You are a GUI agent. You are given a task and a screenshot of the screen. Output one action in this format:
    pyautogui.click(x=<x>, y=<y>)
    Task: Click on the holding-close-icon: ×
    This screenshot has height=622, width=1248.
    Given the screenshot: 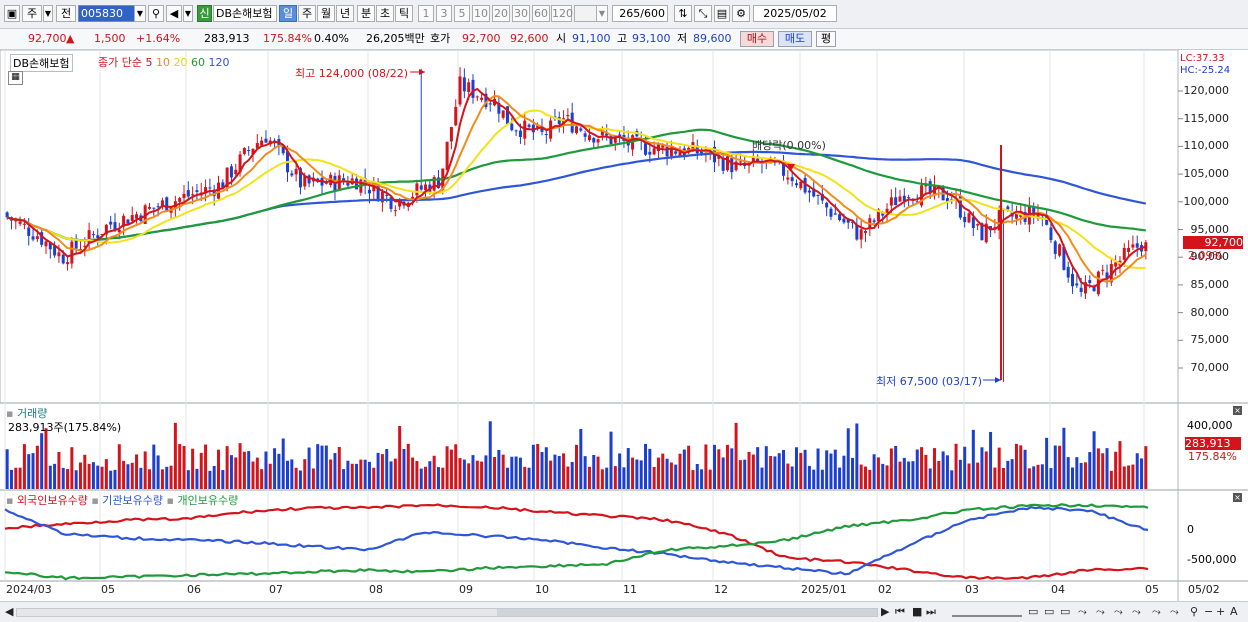 What is the action you would take?
    pyautogui.click(x=1237, y=497)
    